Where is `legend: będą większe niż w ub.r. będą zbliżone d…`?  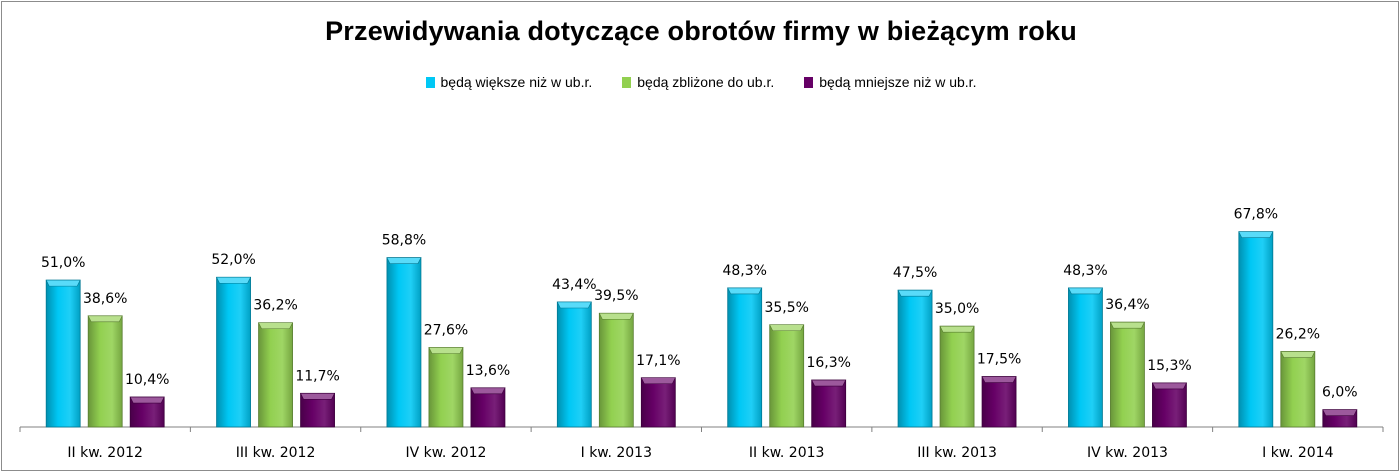 legend: będą większe niż w ub.r. będą zbliżone d… is located at coordinates (701, 82).